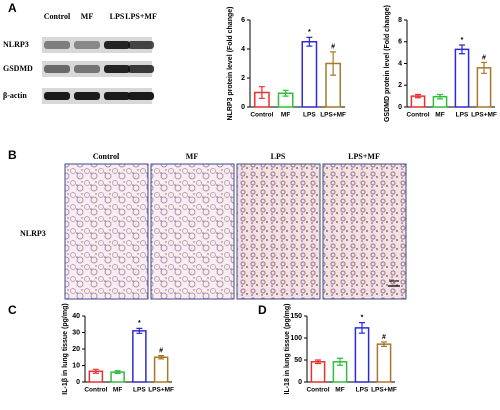 The image size is (500, 410). What do you see at coordinates (76, 349) in the screenshot?
I see `y-tick-label: 20` at bounding box center [76, 349].